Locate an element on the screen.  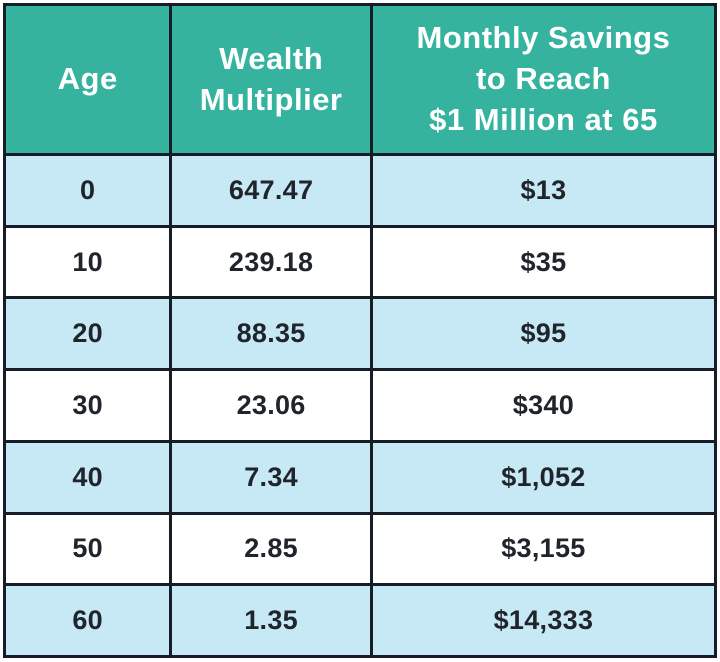
cell-wealth-multiplier: 23.06 is located at coordinates (271, 405).